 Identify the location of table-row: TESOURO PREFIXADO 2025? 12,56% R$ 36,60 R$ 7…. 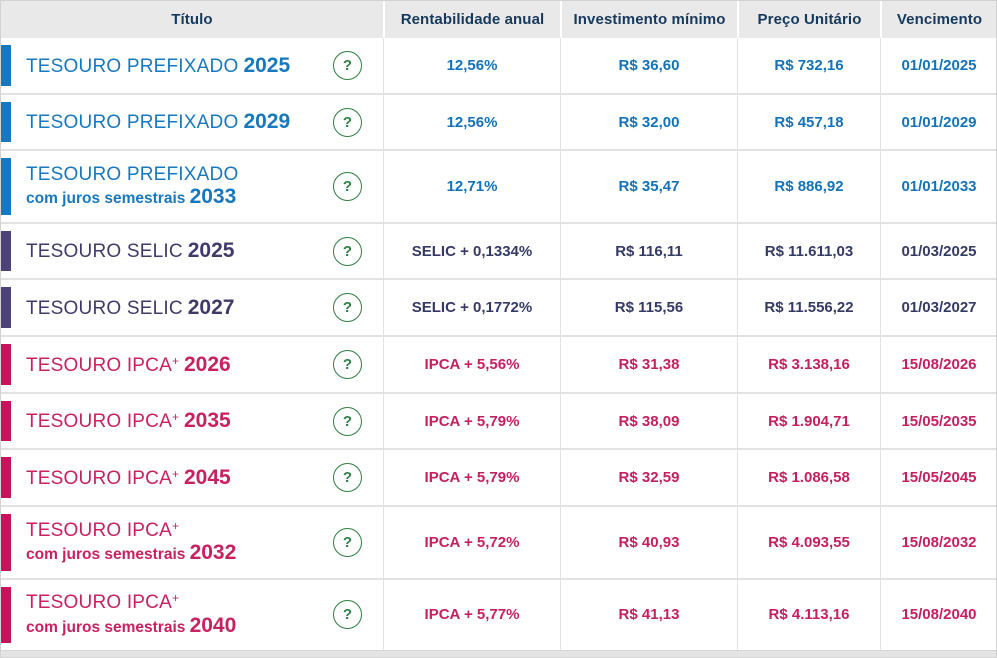
(498, 65).